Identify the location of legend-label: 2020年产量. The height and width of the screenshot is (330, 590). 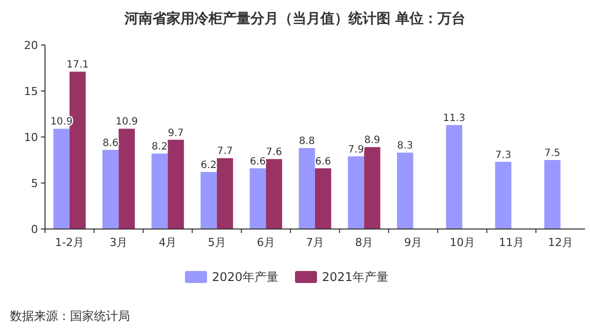
(245, 277).